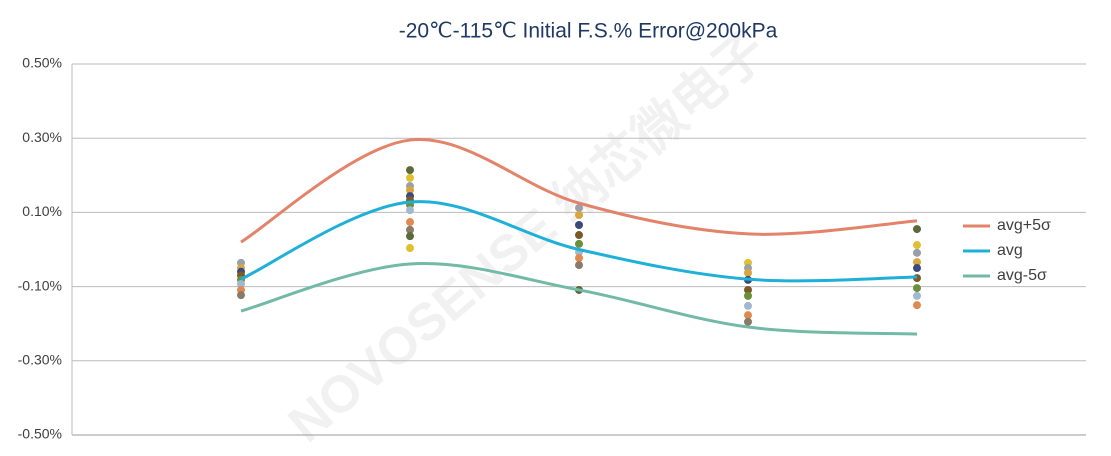 The image size is (1111, 456). What do you see at coordinates (1024, 225) in the screenshot?
I see `legend-label: avg+5σ` at bounding box center [1024, 225].